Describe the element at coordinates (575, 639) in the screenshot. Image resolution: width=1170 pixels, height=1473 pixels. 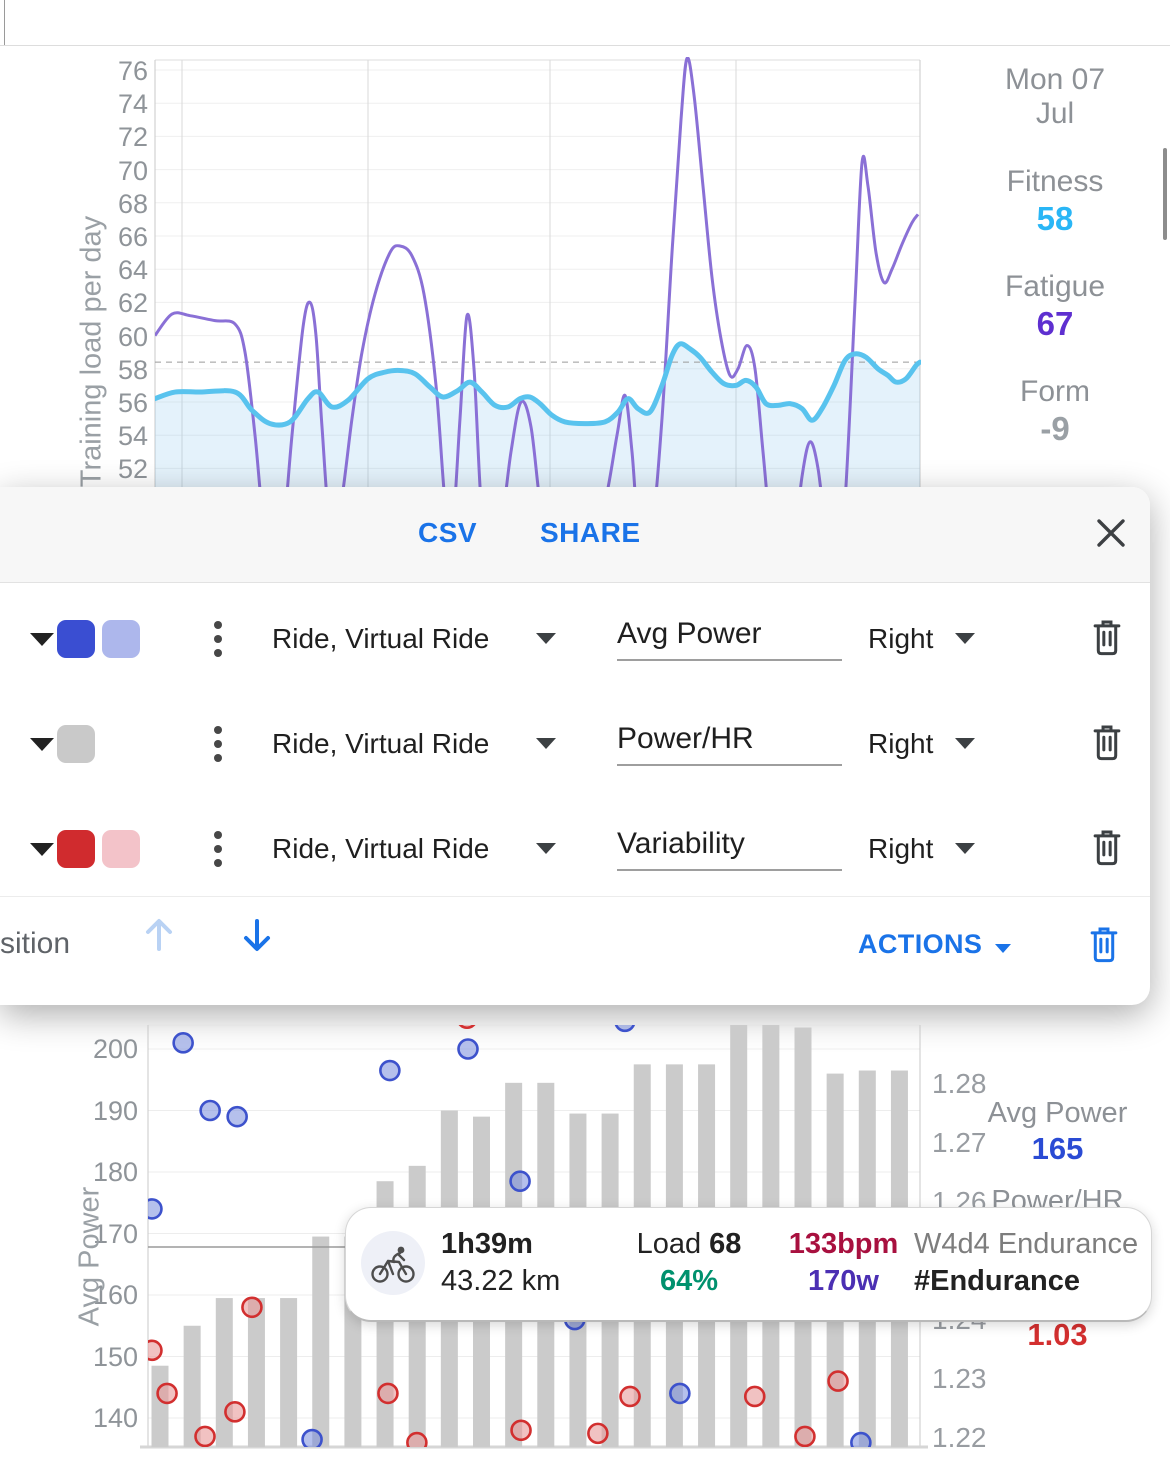
I see `series-row-0: Ride, Virtual Ride Avg Power Right` at that location.